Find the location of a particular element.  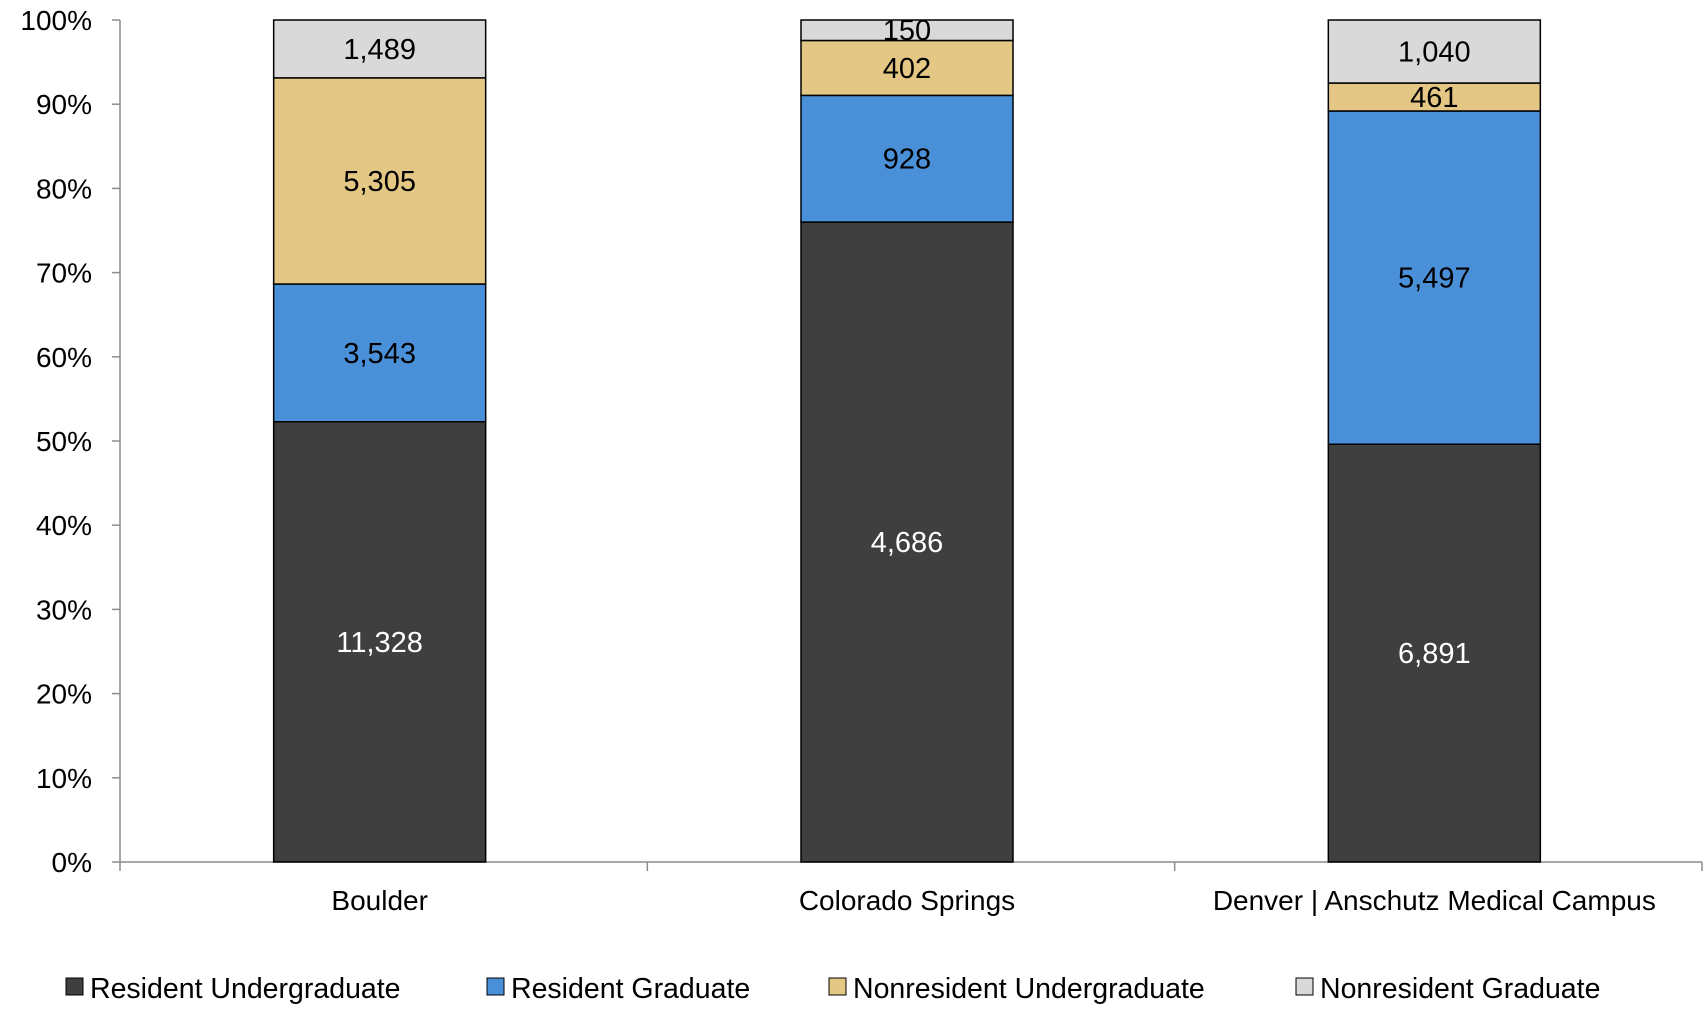

data-label: 5,305 is located at coordinates (379, 182).